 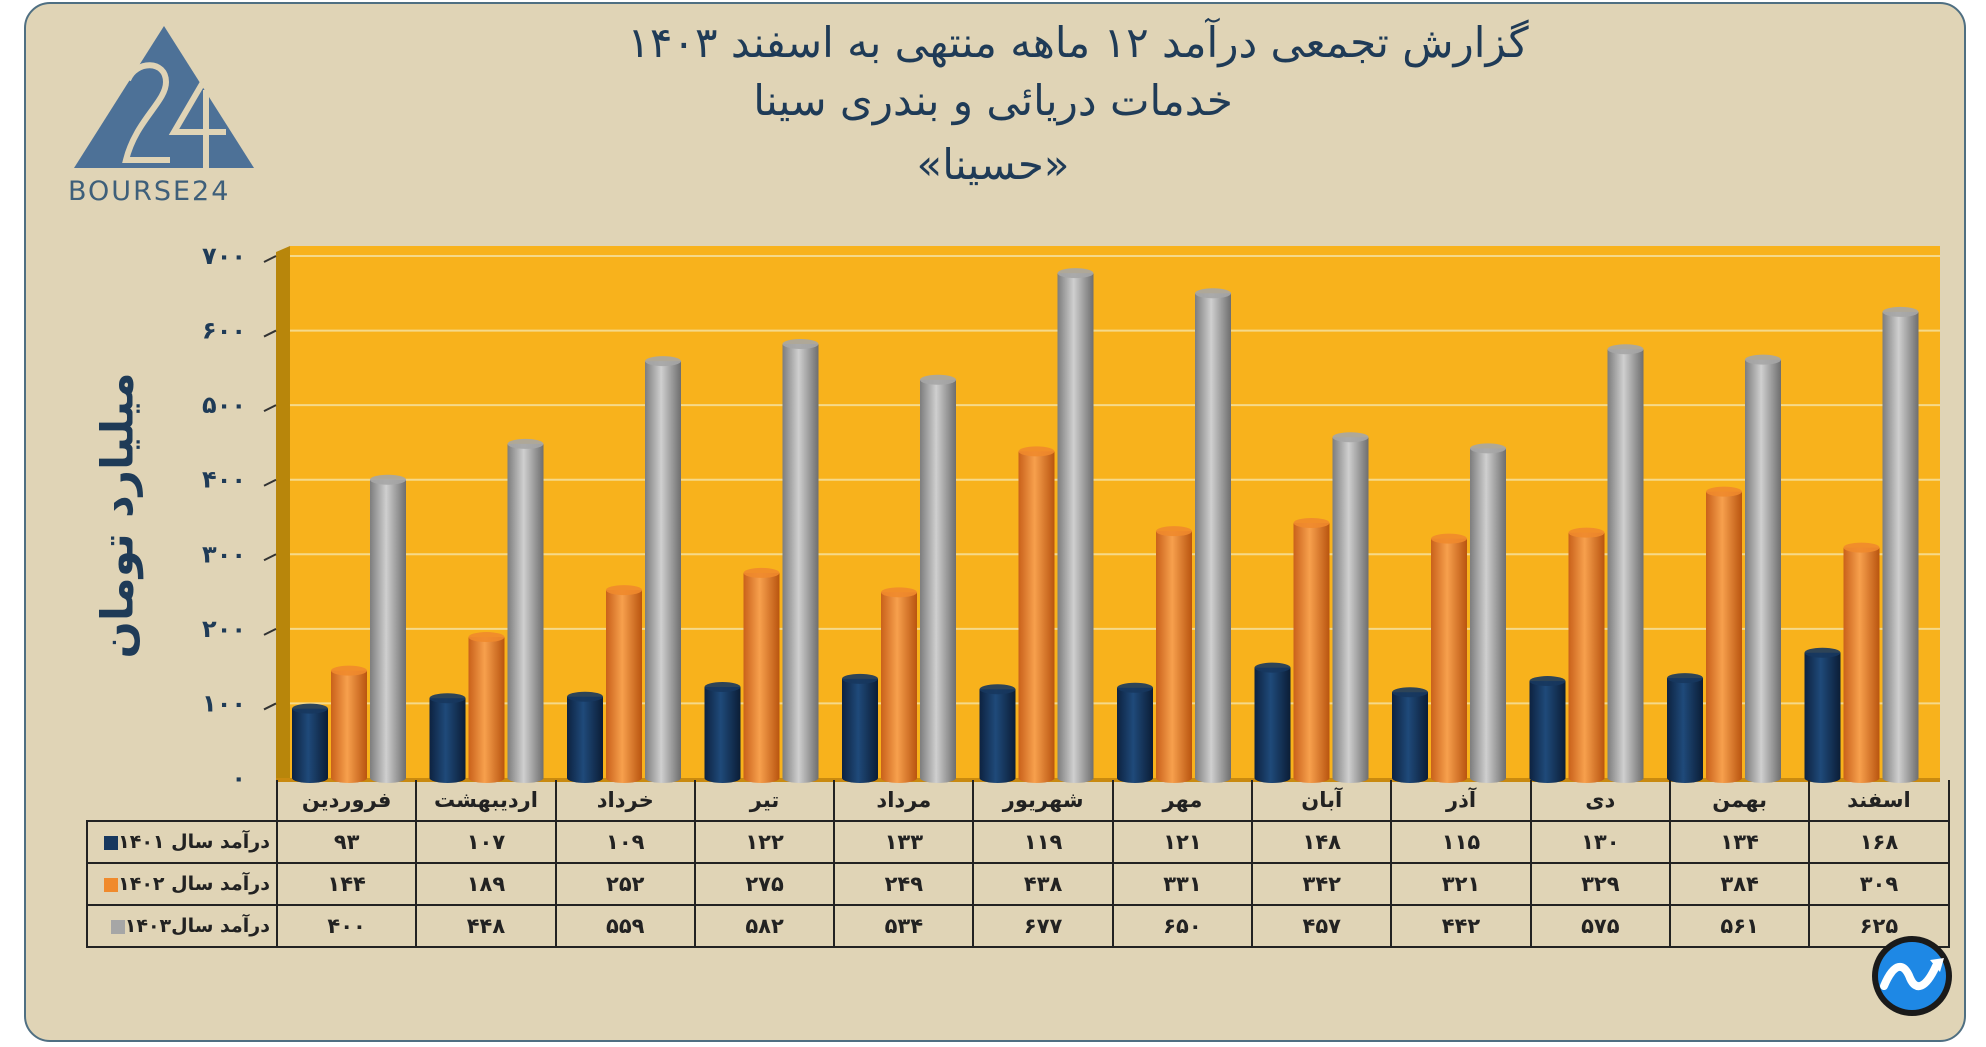 What do you see at coordinates (182, 800) in the screenshot?
I see `table-corner-cell` at bounding box center [182, 800].